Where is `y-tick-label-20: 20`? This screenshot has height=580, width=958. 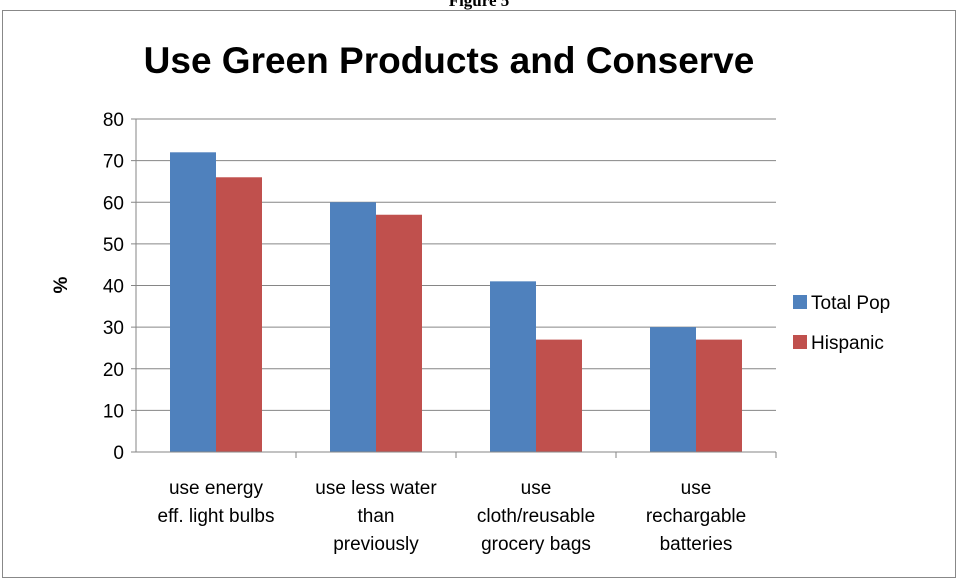
y-tick-label-20: 20 is located at coordinates (113, 370).